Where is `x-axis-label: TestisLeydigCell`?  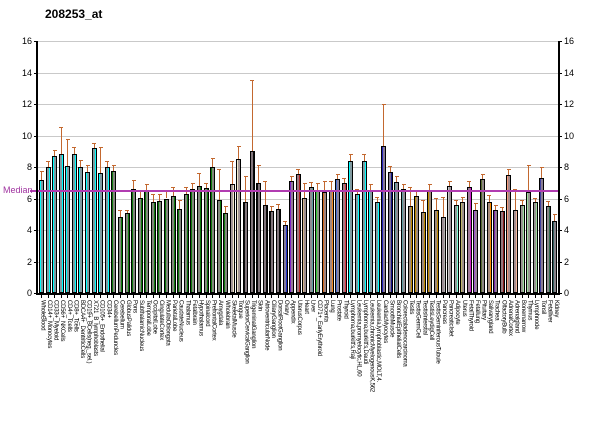 x-axis-label: TestisLeydigCell is located at coordinates (430, 320).